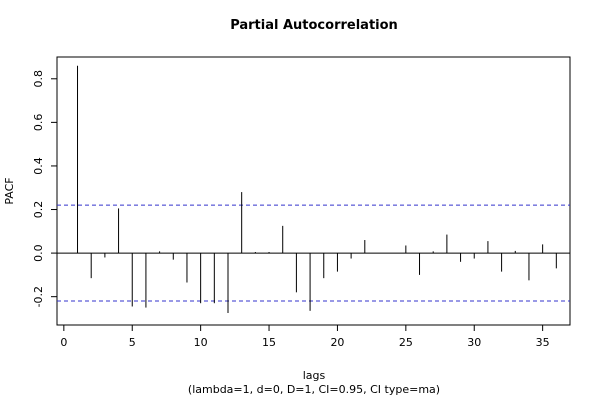 The height and width of the screenshot is (400, 600). What do you see at coordinates (337, 342) in the screenshot?
I see `x-tick-label: 20` at bounding box center [337, 342].